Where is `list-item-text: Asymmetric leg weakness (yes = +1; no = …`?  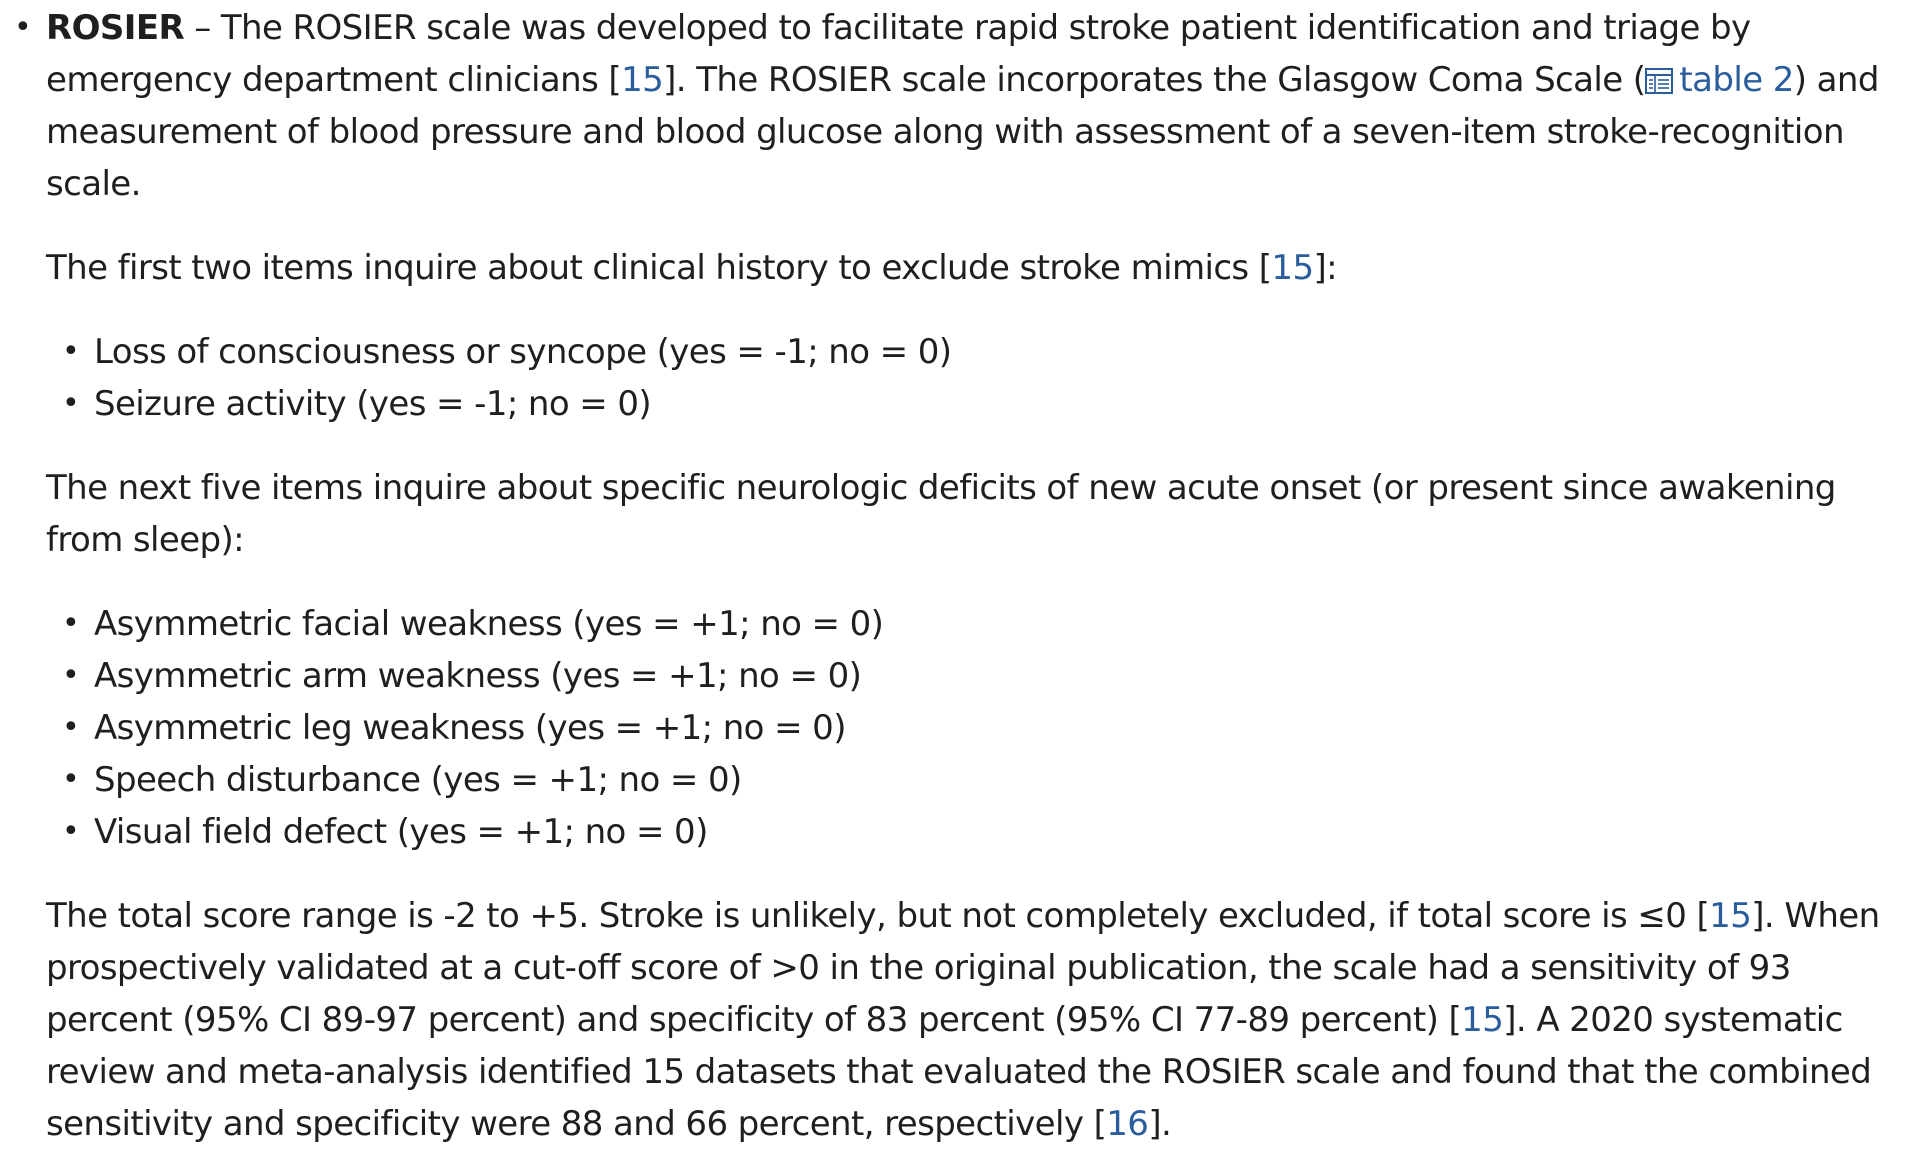
list-item-text: Asymmetric leg weakness (yes = +1; no = … is located at coordinates (470, 728).